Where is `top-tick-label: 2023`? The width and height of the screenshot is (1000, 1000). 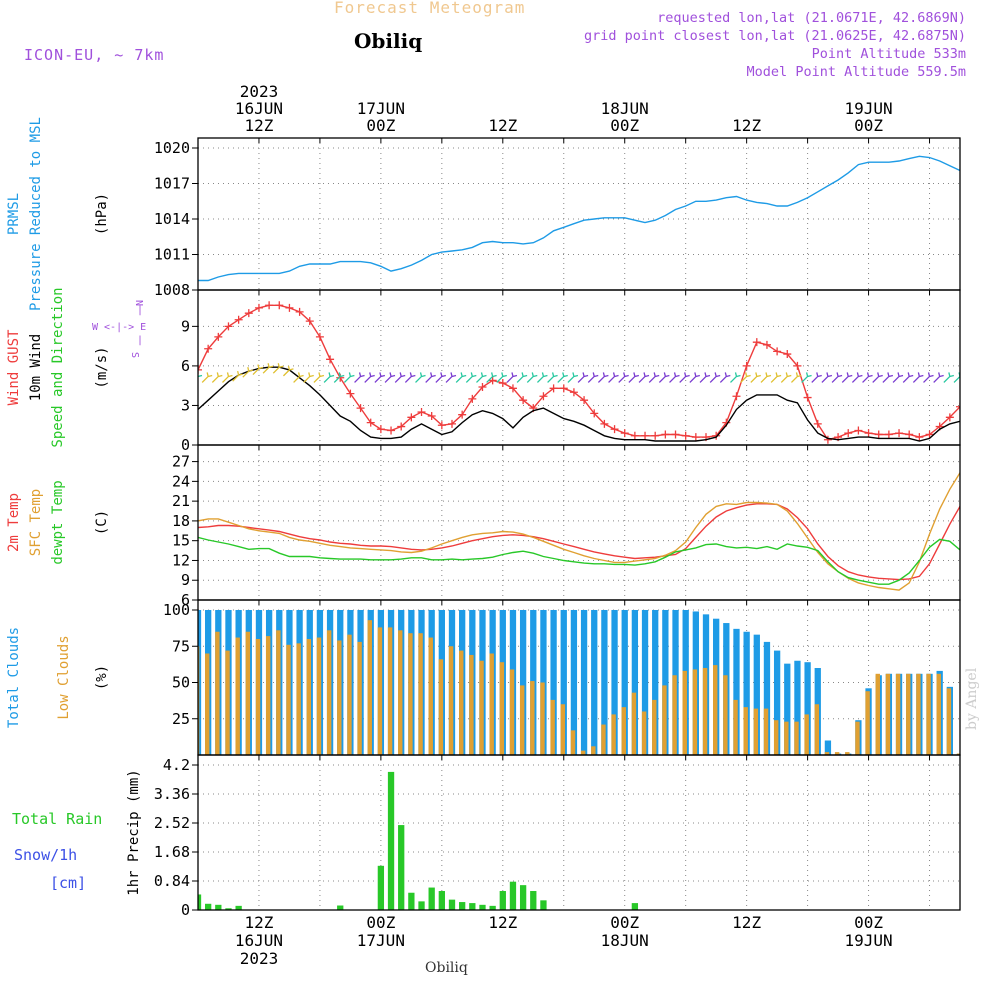 top-tick-label: 2023 is located at coordinates (259, 91).